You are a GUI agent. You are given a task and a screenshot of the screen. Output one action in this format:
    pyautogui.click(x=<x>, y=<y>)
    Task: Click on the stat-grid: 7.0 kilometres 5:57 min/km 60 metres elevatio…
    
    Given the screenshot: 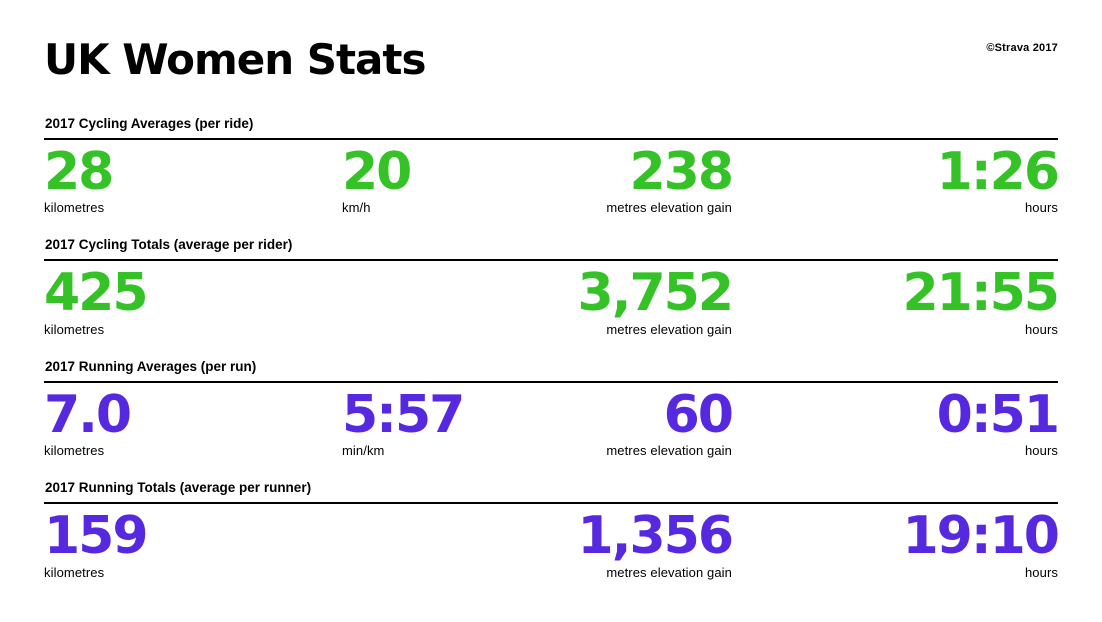 What is the action you would take?
    pyautogui.click(x=552, y=421)
    